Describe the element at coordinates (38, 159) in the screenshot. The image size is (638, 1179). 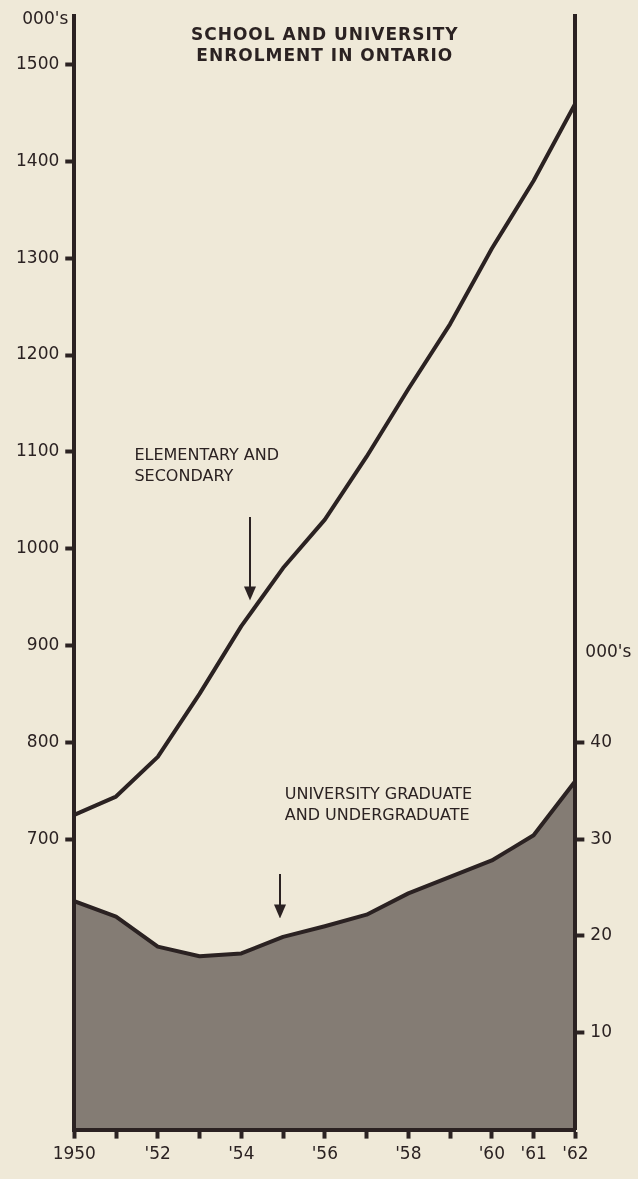
I see `y-tick-label: 1400` at that location.